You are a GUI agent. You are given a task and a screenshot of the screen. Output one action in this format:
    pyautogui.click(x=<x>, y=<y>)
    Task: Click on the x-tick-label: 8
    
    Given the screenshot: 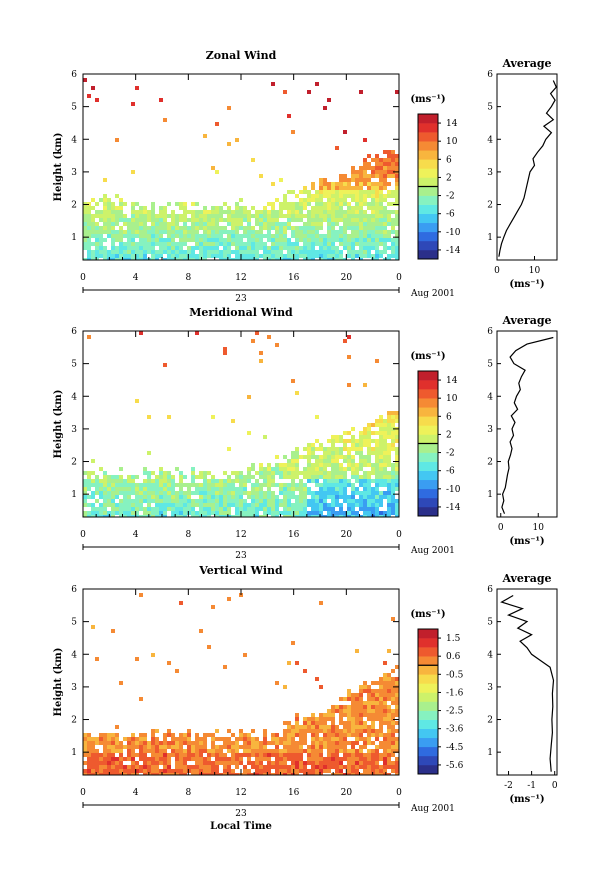 What is the action you would take?
    pyautogui.click(x=188, y=535)
    